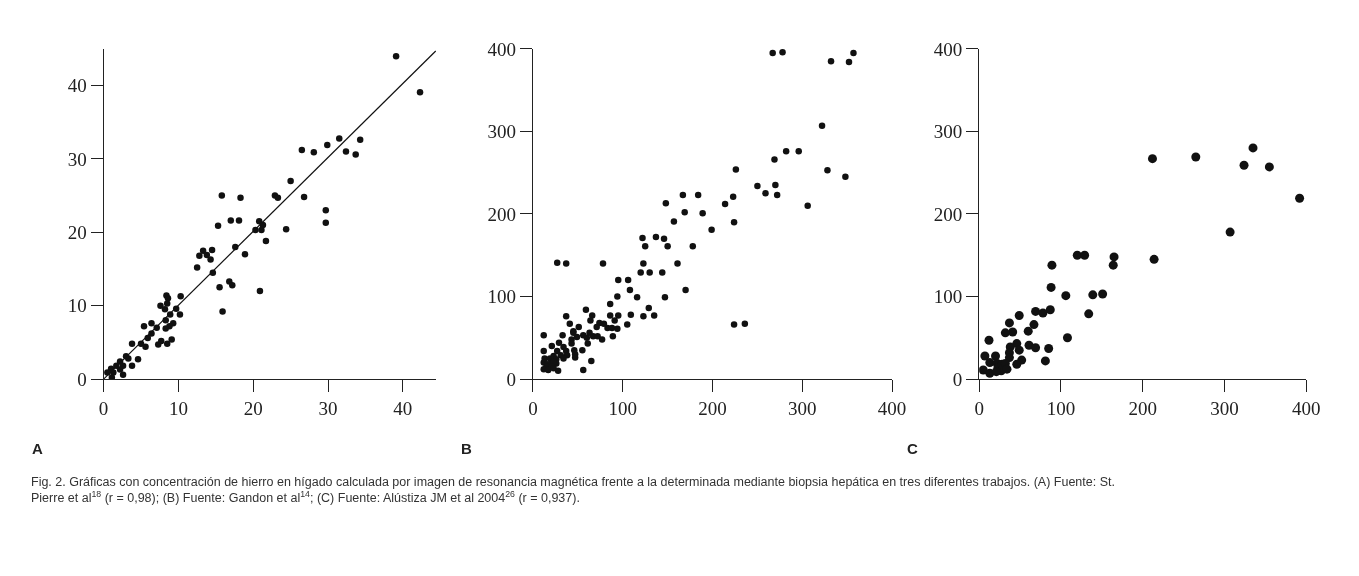  Describe the element at coordinates (912, 448) in the screenshot. I see `text: C` at that location.